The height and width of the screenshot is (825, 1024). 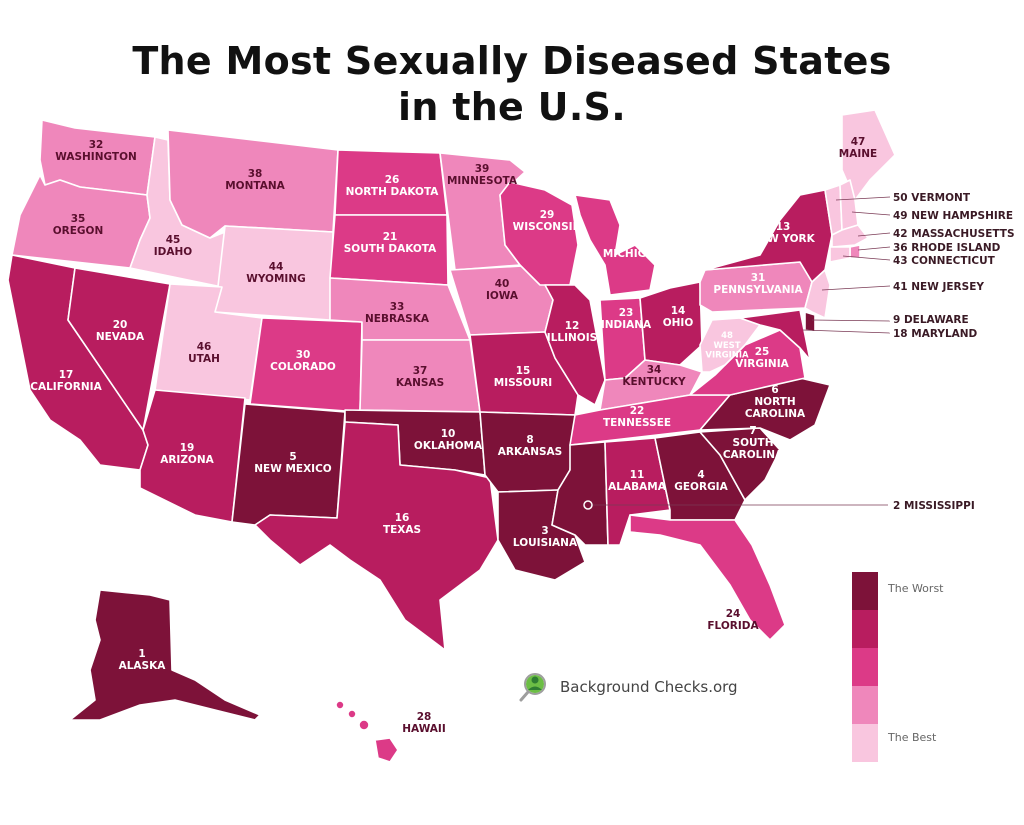 I want to click on ext-label-new-jersey: 41 NEW JERSEY, so click(x=938, y=287).